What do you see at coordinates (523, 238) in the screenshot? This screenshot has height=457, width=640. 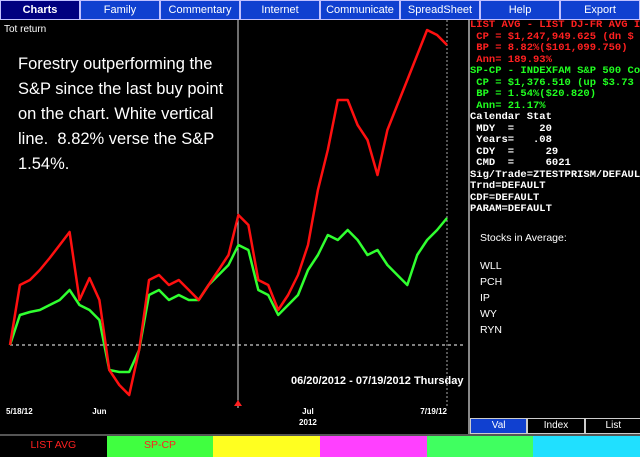 I see `stocks-title: Stocks in Average:` at bounding box center [523, 238].